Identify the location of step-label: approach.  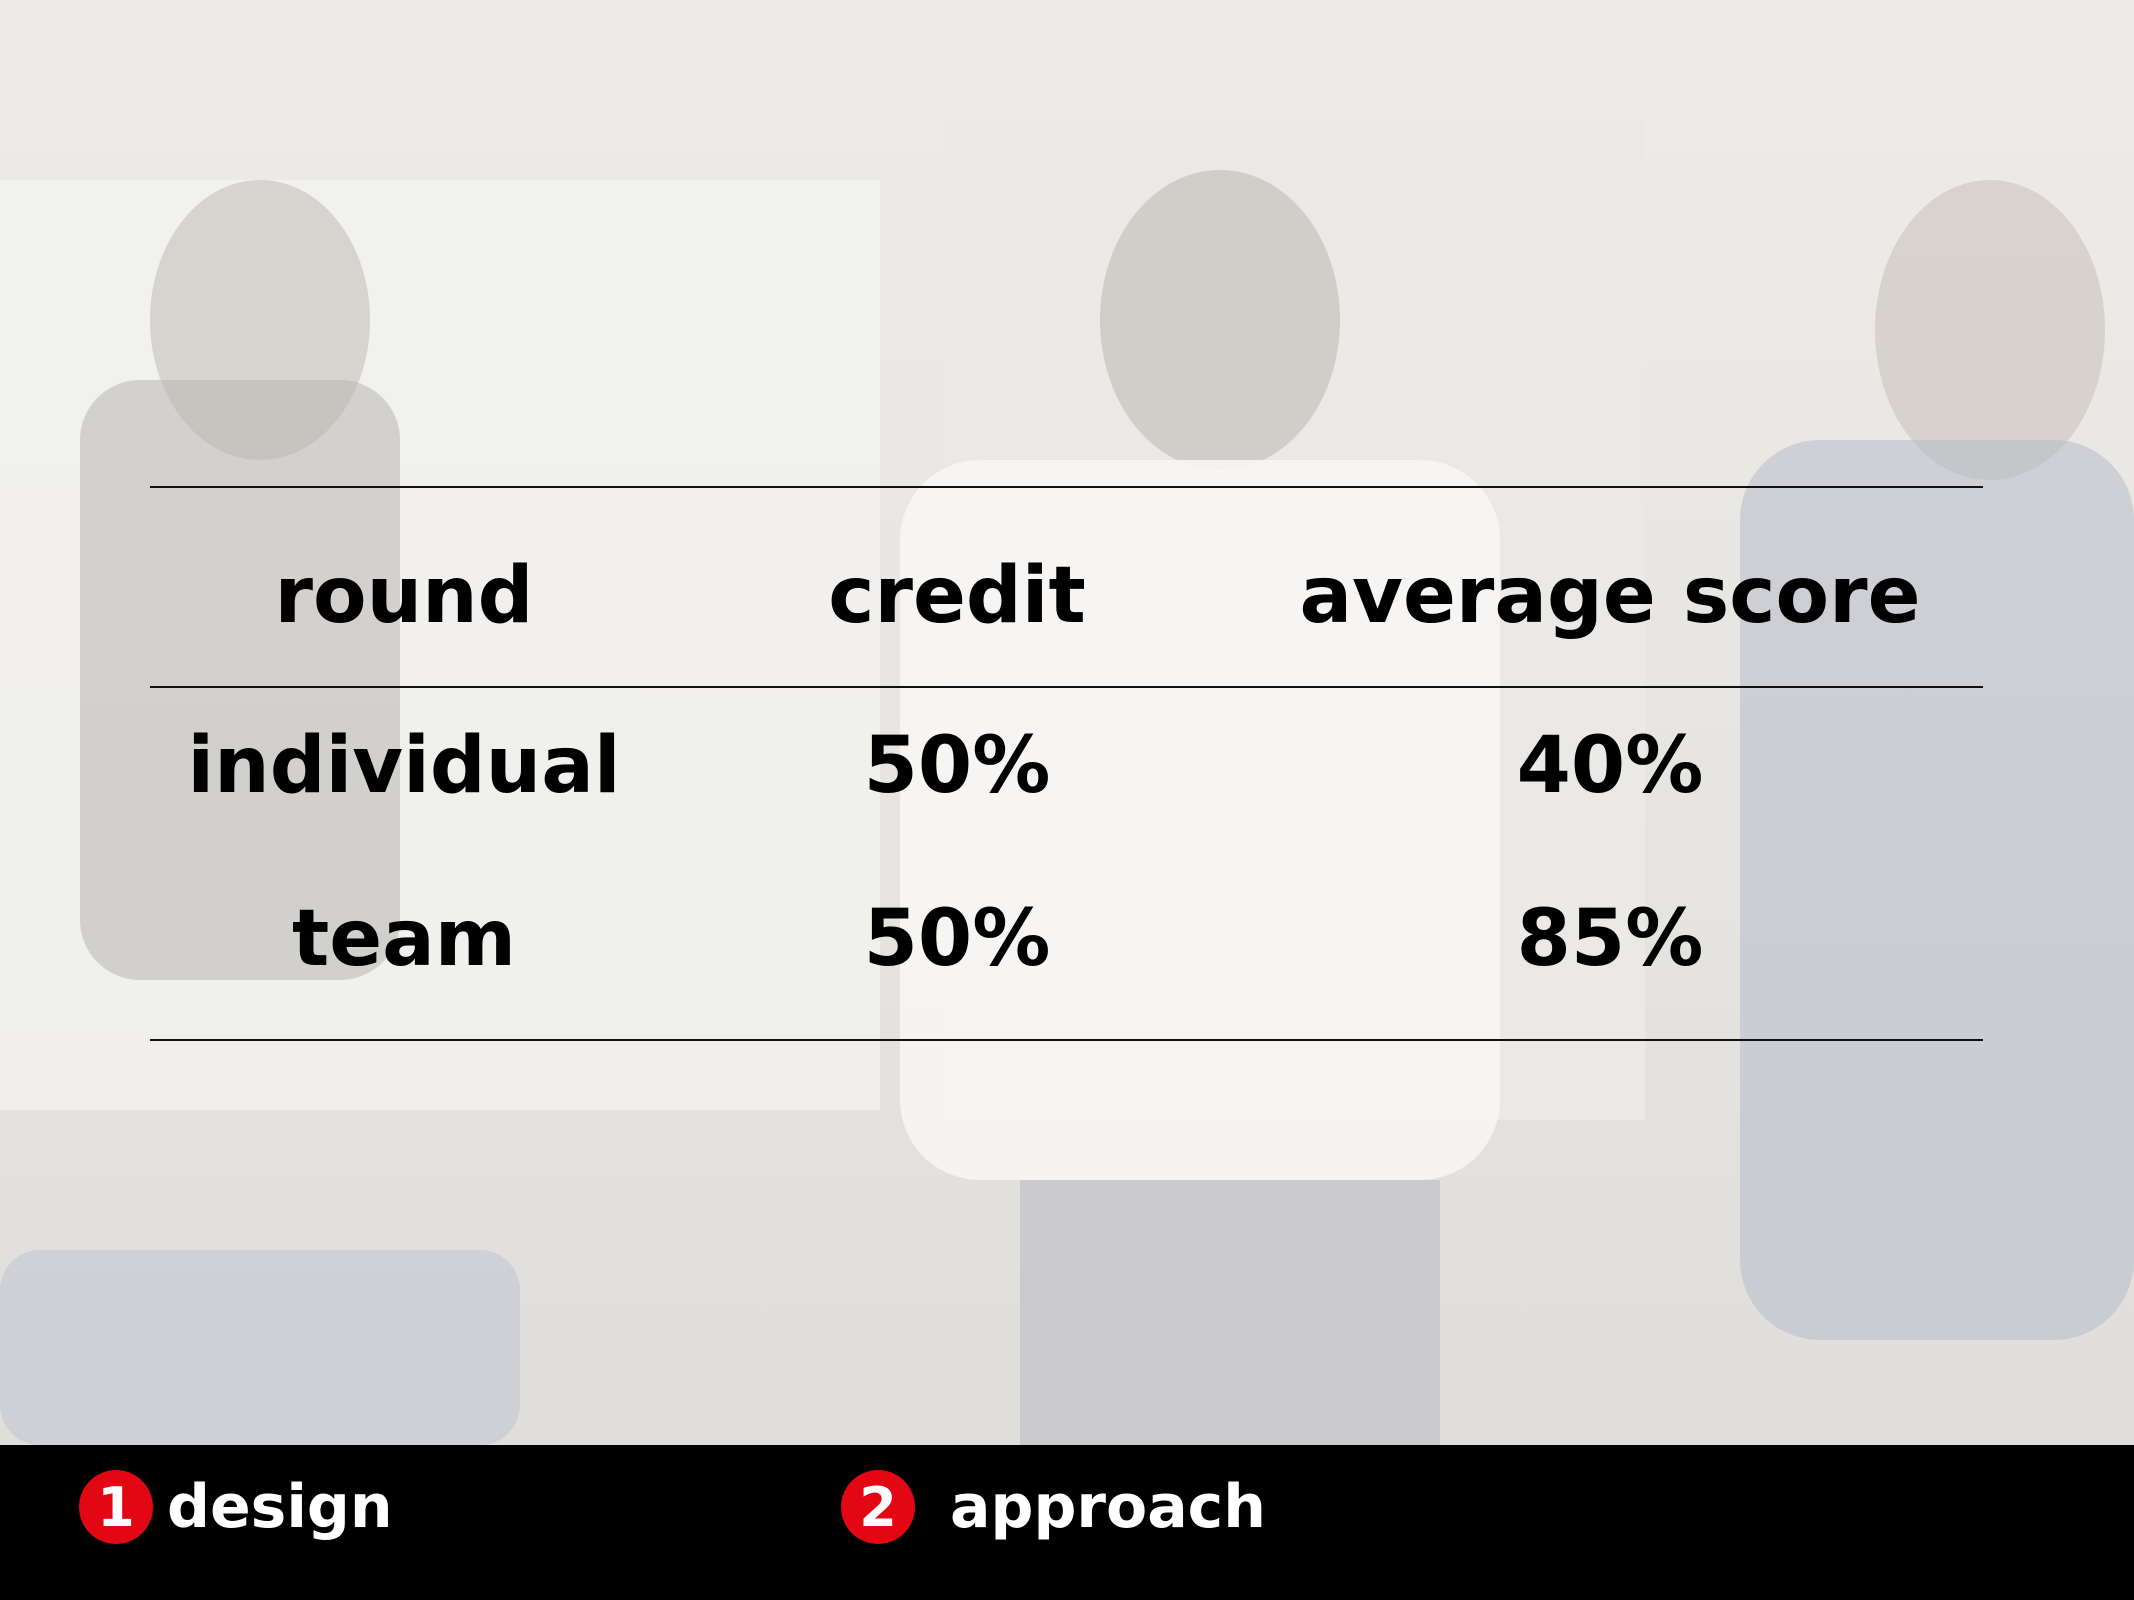
(1108, 1507).